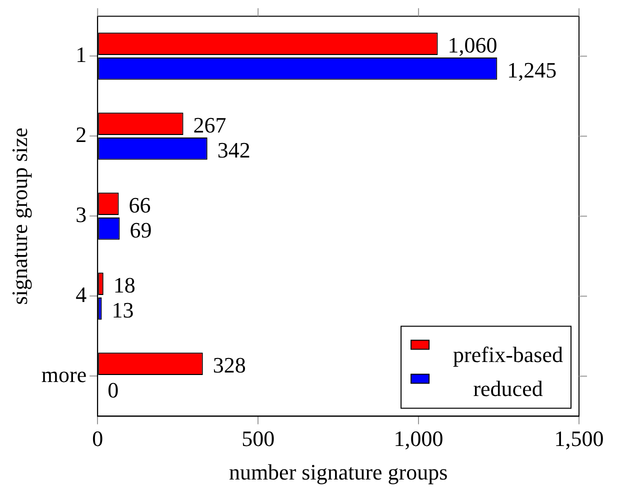 The width and height of the screenshot is (619, 495). What do you see at coordinates (19, 216) in the screenshot?
I see `y-axis-title: signature group size` at bounding box center [19, 216].